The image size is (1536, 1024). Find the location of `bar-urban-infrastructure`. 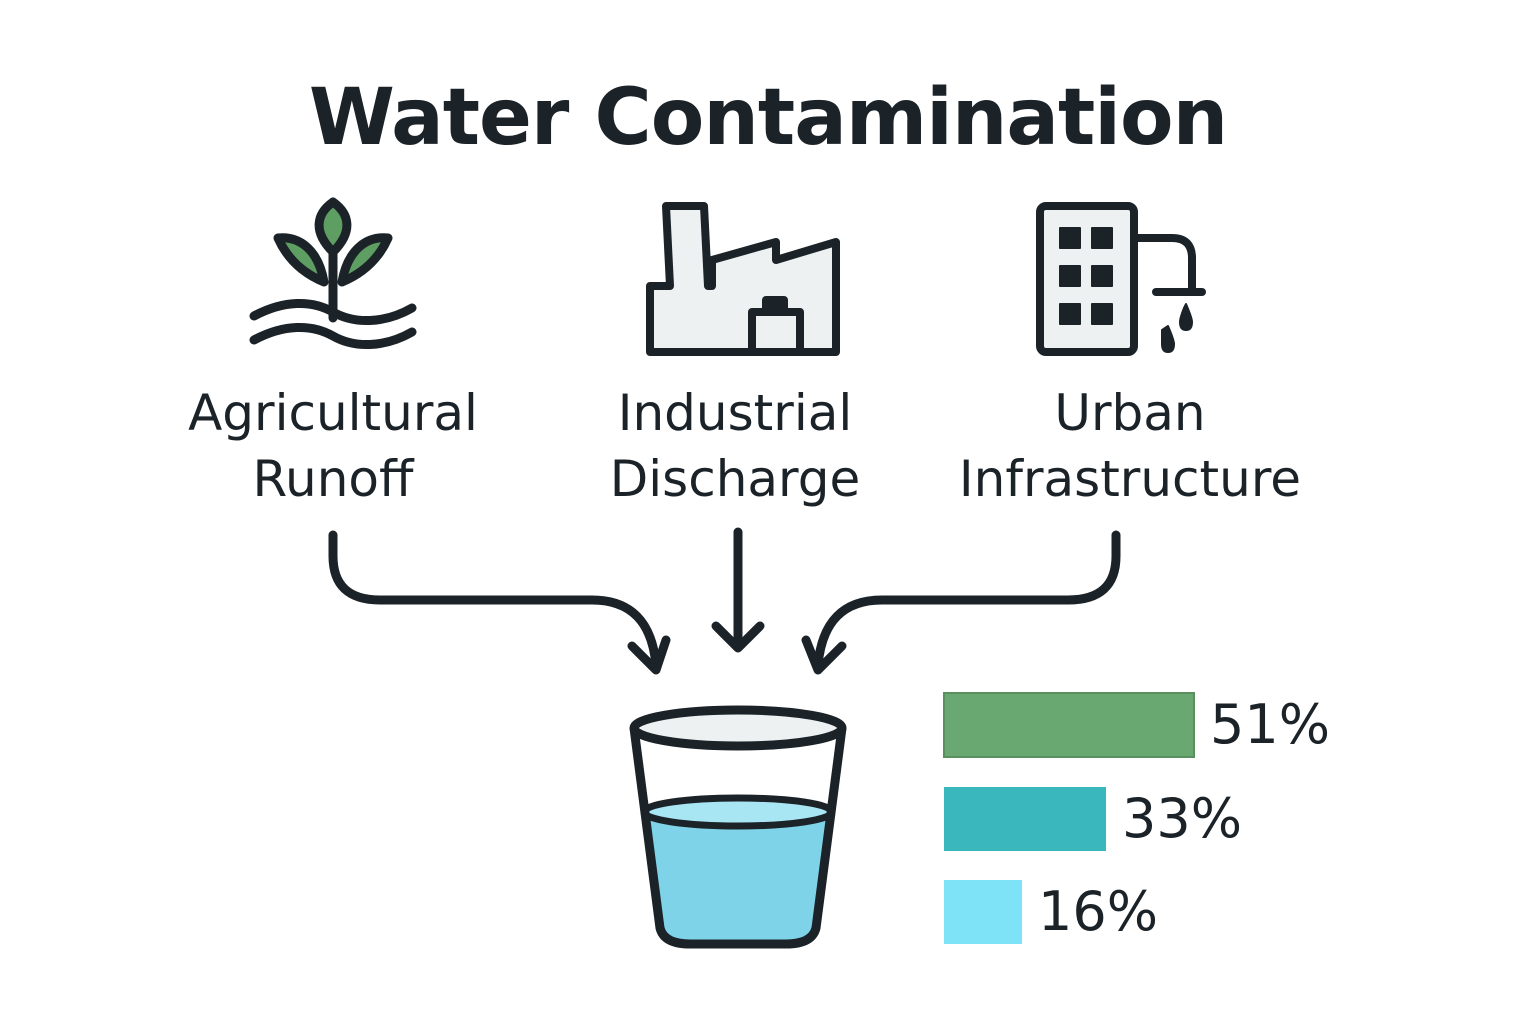

bar-urban-infrastructure is located at coordinates (983, 912).